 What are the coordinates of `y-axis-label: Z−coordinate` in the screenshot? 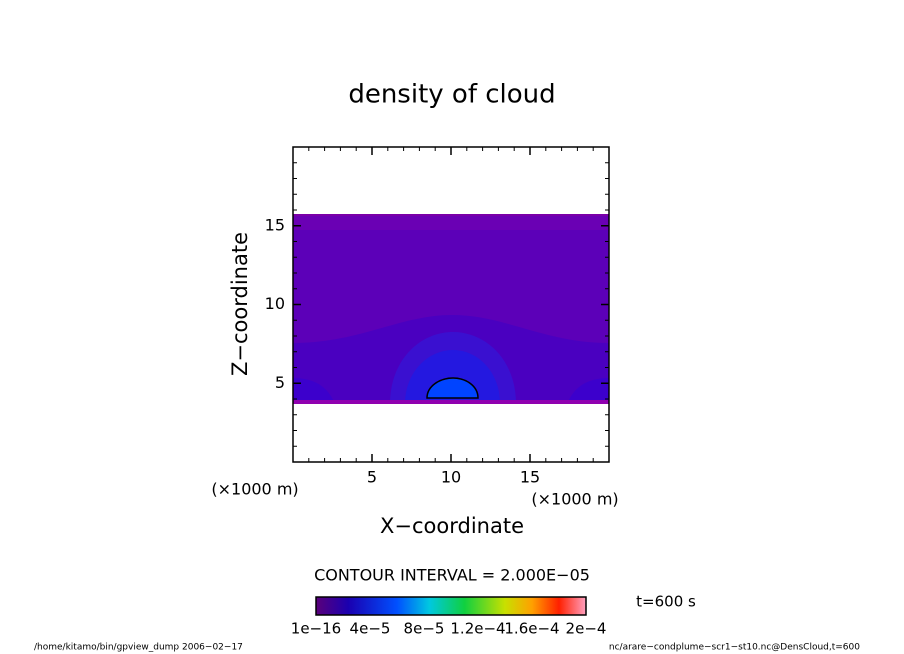 It's located at (240, 304).